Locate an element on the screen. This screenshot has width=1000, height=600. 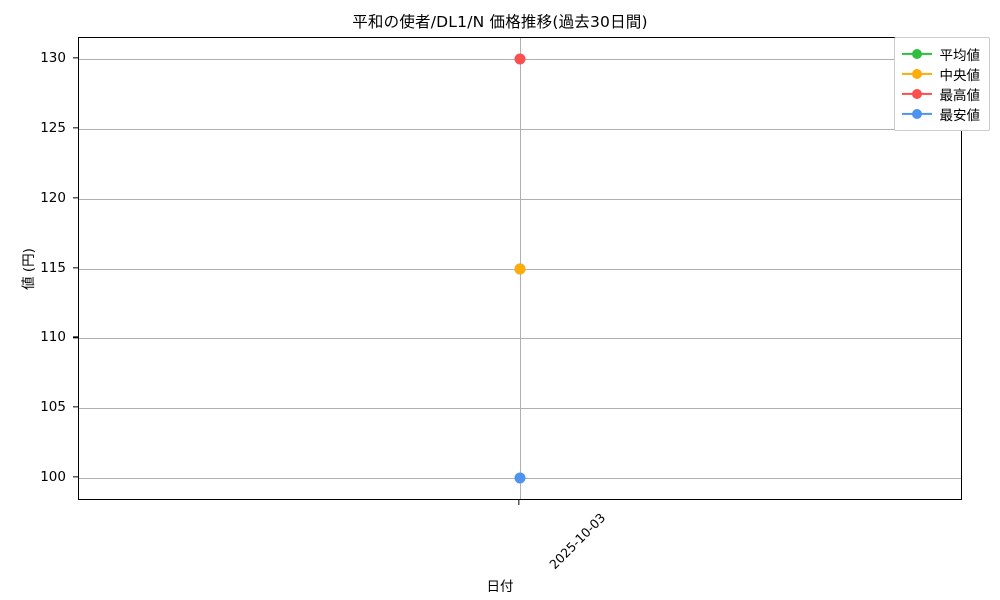
chart-title: 平和の使者/DL1/N 価格推移(過去30日間) is located at coordinates (500, 22).